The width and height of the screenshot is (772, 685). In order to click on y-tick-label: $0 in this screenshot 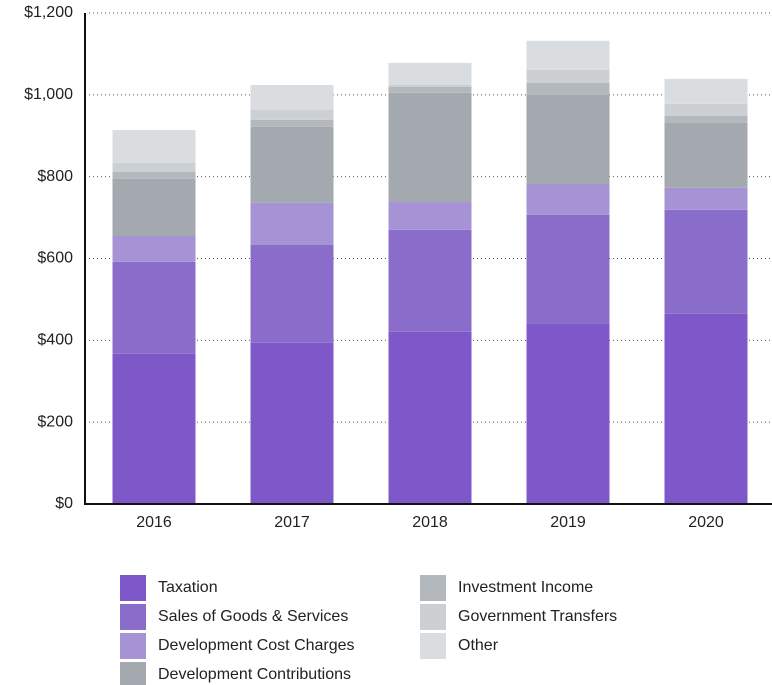, I will do `click(64, 503)`.